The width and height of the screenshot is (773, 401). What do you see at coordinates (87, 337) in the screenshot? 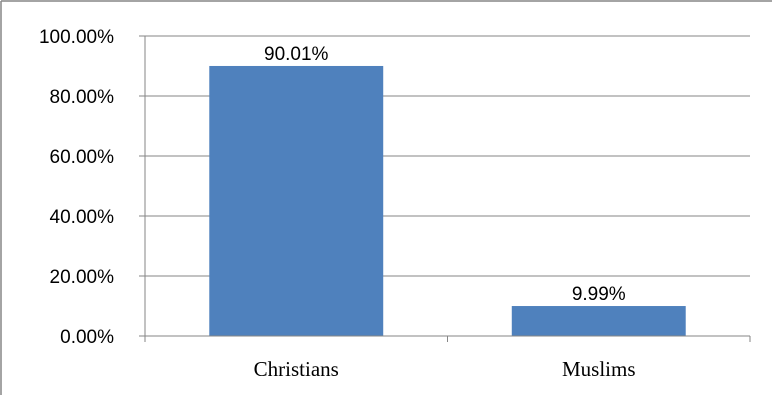
I see `y-tick-label: 0.00%` at bounding box center [87, 337].